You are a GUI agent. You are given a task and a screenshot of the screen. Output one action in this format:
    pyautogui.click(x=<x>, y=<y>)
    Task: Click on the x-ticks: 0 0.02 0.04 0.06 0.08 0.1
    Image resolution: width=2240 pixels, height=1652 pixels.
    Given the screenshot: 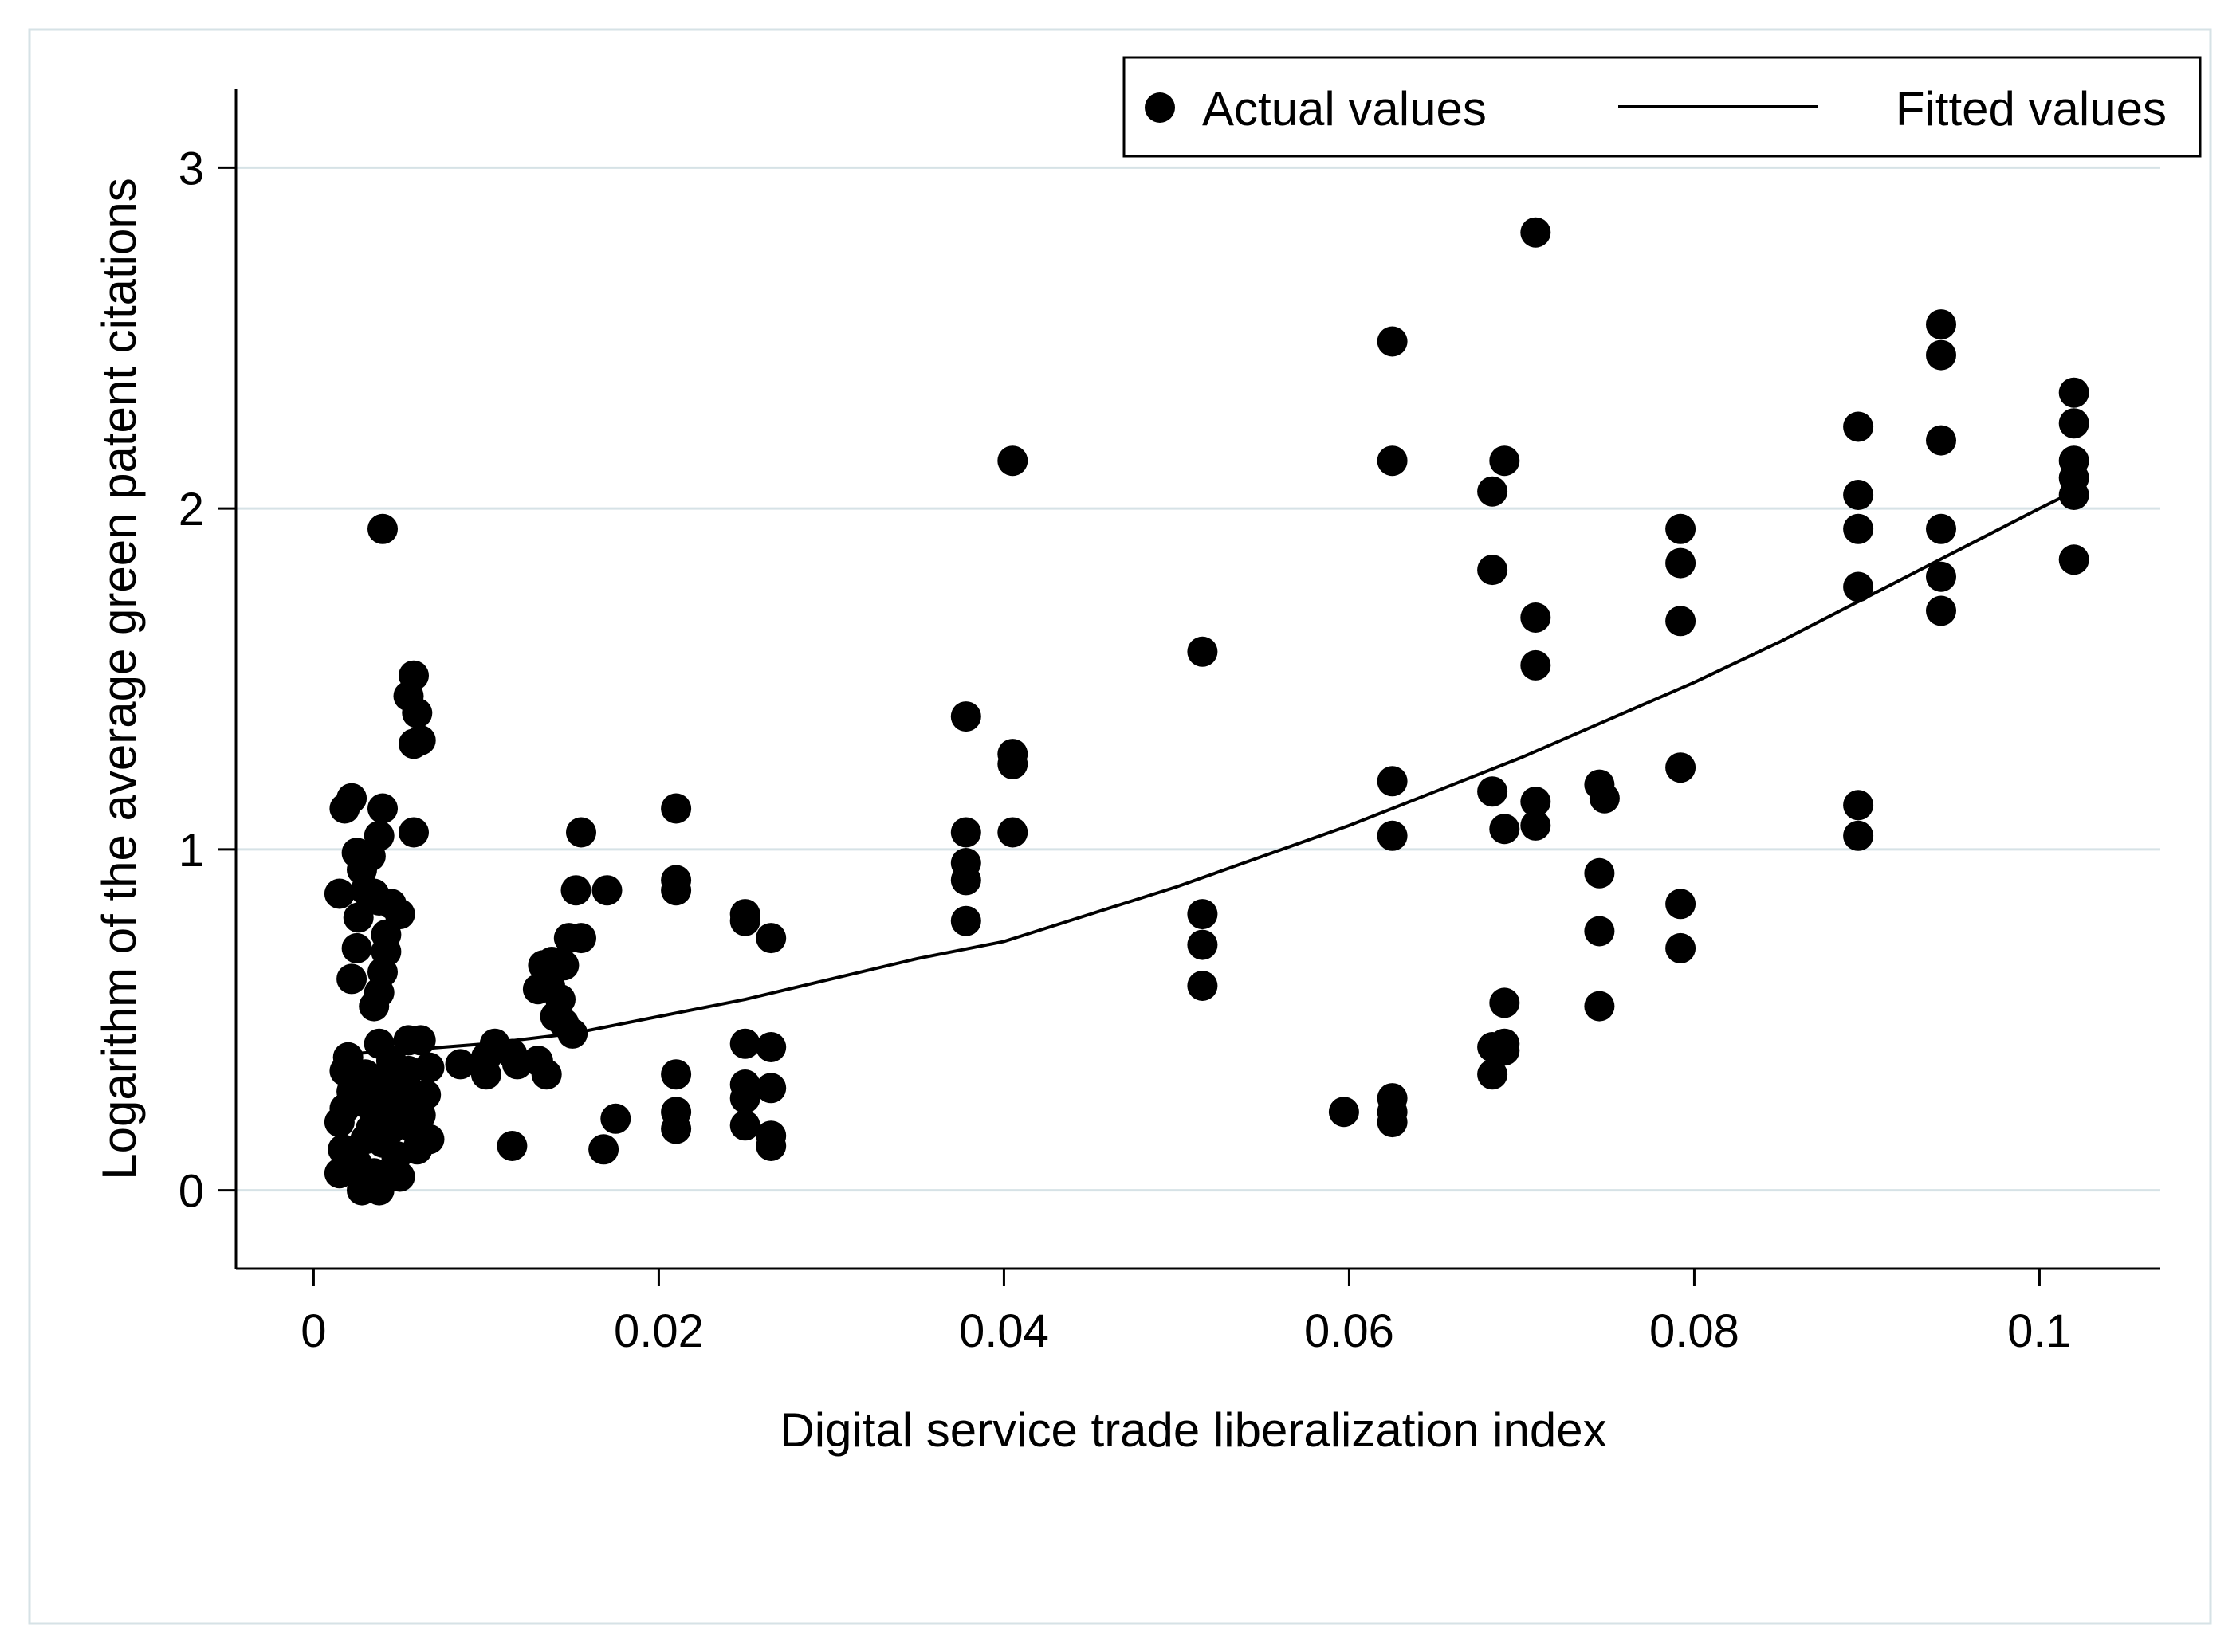 What is the action you would take?
    pyautogui.click(x=1186, y=1313)
    